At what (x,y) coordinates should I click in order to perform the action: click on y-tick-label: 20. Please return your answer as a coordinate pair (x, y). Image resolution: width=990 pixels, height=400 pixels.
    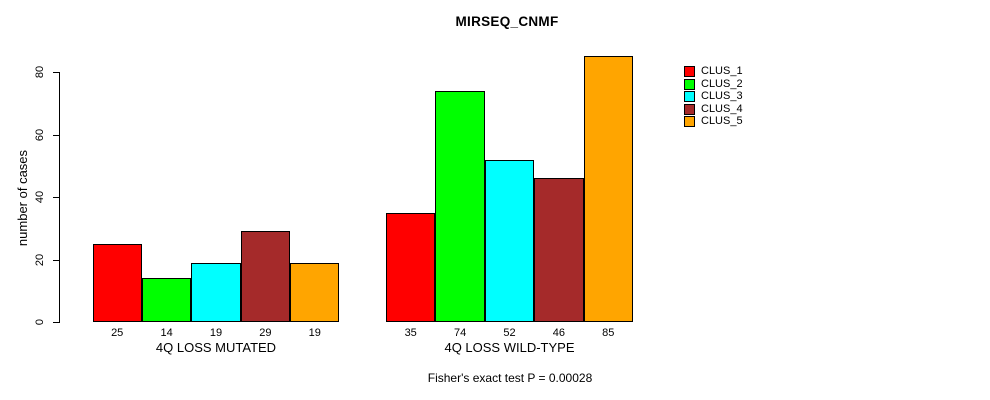
    Looking at the image, I should click on (40, 259).